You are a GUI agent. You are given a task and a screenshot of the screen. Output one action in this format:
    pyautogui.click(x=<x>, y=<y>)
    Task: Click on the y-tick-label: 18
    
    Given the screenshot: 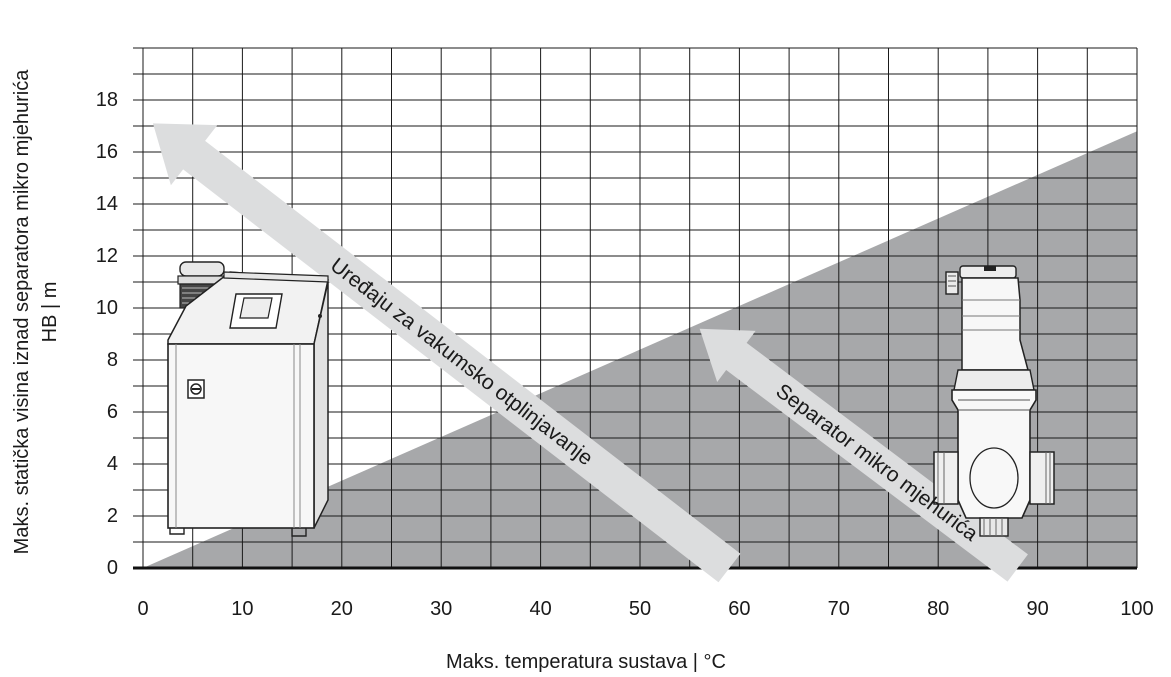 What is the action you would take?
    pyautogui.click(x=107, y=100)
    